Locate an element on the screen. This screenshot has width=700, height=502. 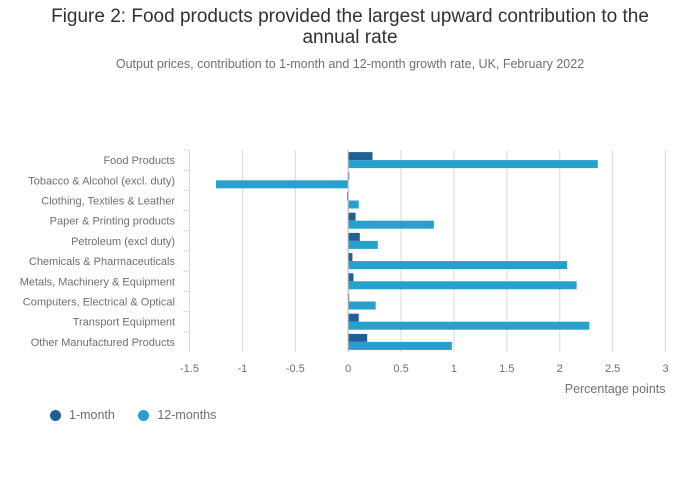
y-tick-label: Metals, Machinery & Equipment is located at coordinates (97, 282).